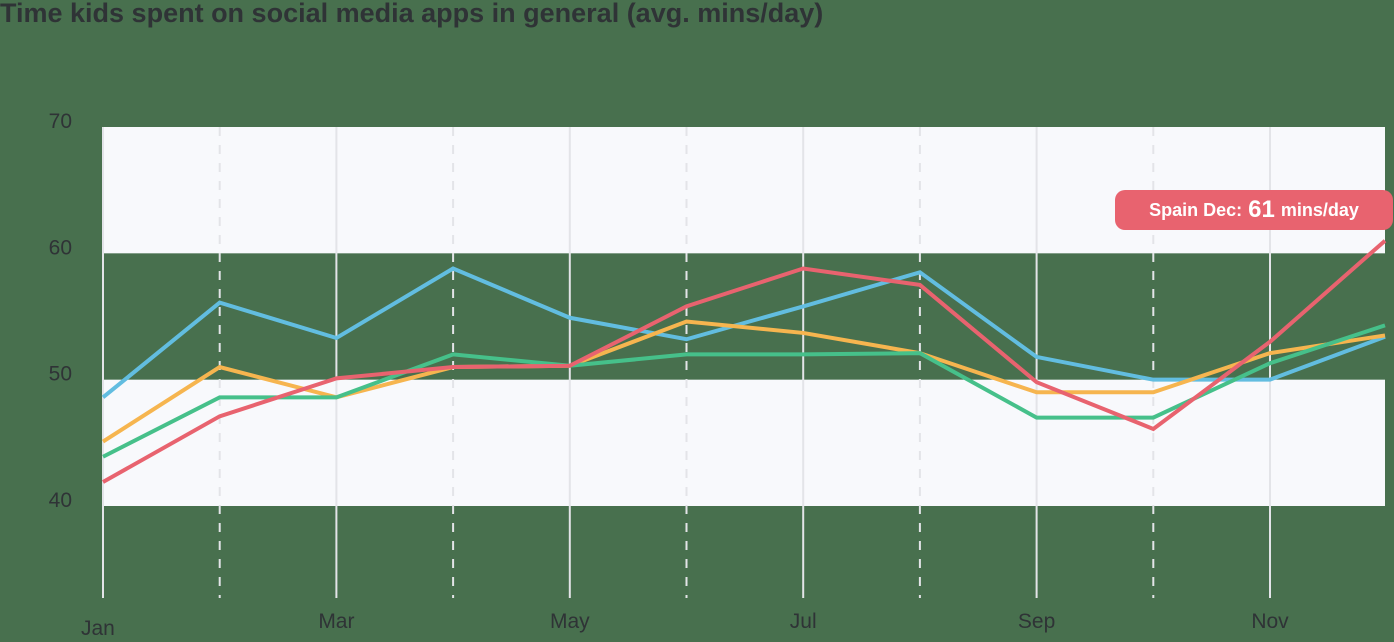 This screenshot has width=1394, height=642. What do you see at coordinates (336, 621) in the screenshot?
I see `x-tick-label: Mar` at bounding box center [336, 621].